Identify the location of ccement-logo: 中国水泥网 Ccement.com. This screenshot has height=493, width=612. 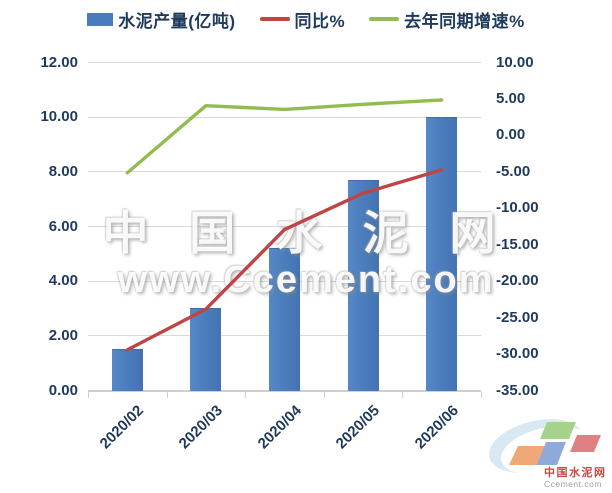
(548, 454).